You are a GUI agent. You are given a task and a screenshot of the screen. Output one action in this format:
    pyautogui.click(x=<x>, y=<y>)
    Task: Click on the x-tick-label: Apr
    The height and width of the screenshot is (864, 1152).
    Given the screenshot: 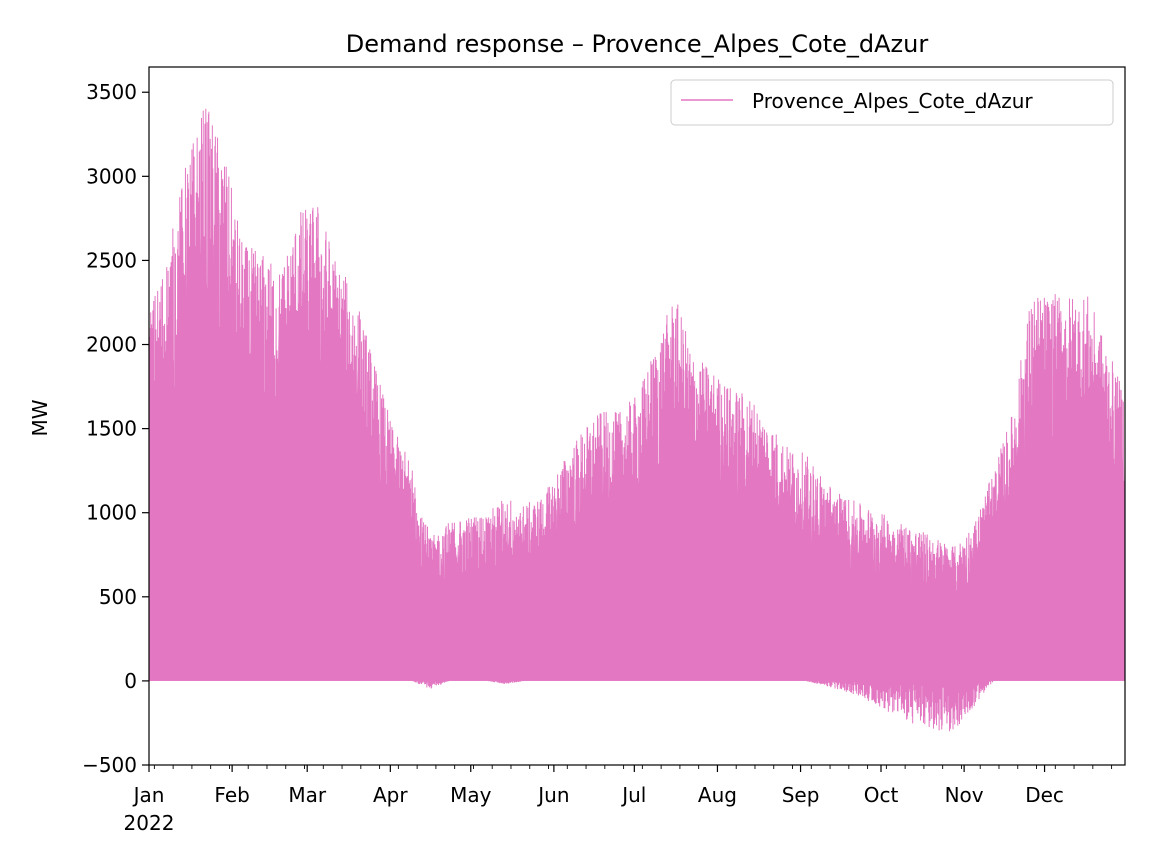 What is the action you would take?
    pyautogui.click(x=390, y=795)
    